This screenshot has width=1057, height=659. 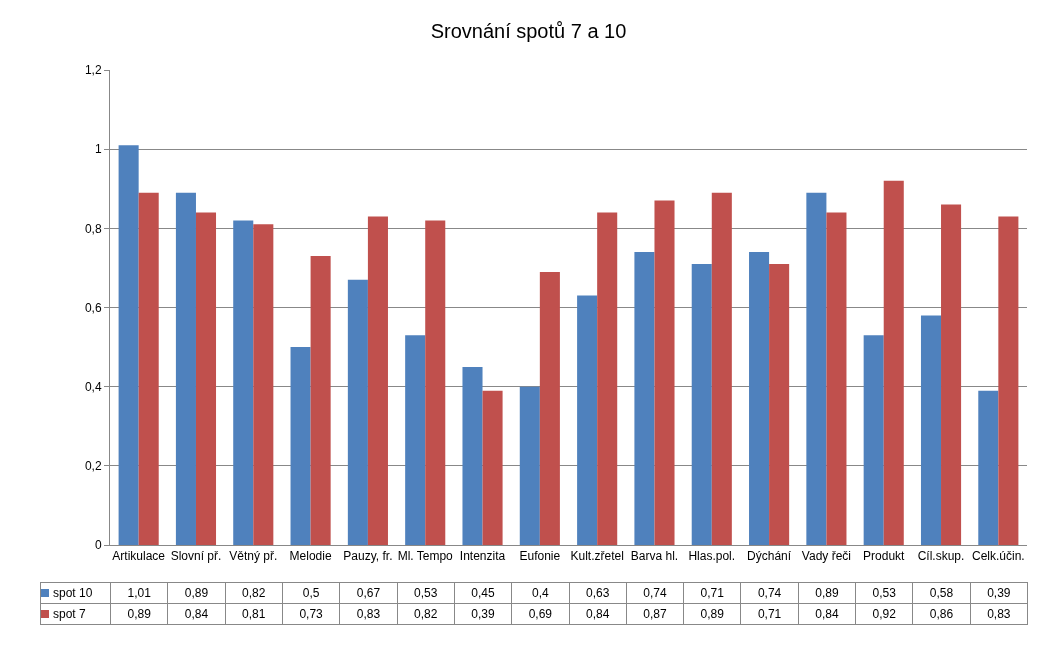 What do you see at coordinates (654, 556) in the screenshot?
I see `x-tick-label: Barva hl.` at bounding box center [654, 556].